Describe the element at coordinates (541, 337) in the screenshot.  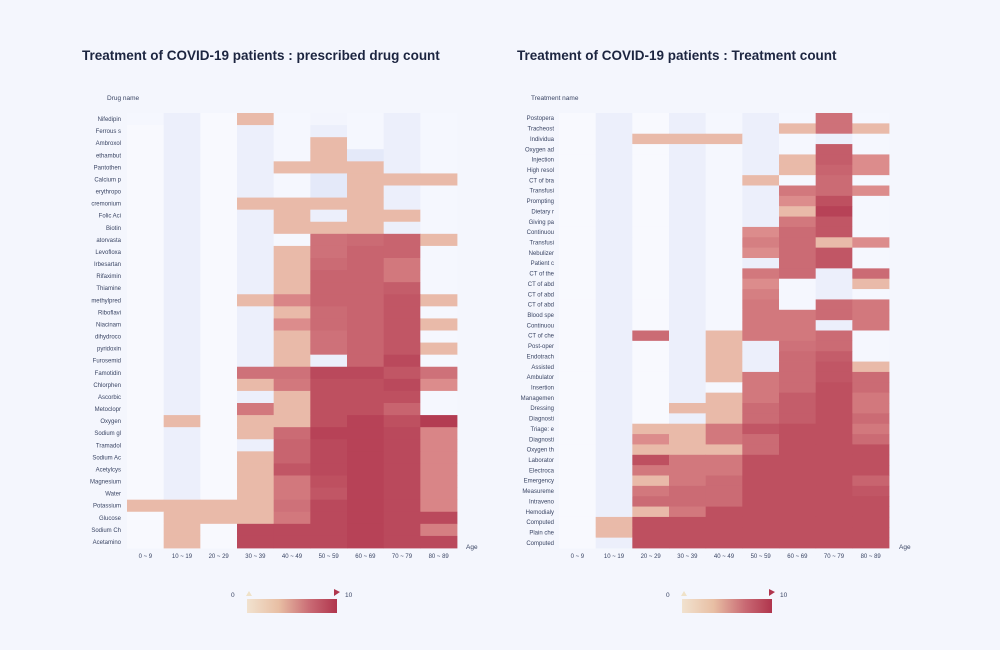
I see `row-label: CT of che` at that location.